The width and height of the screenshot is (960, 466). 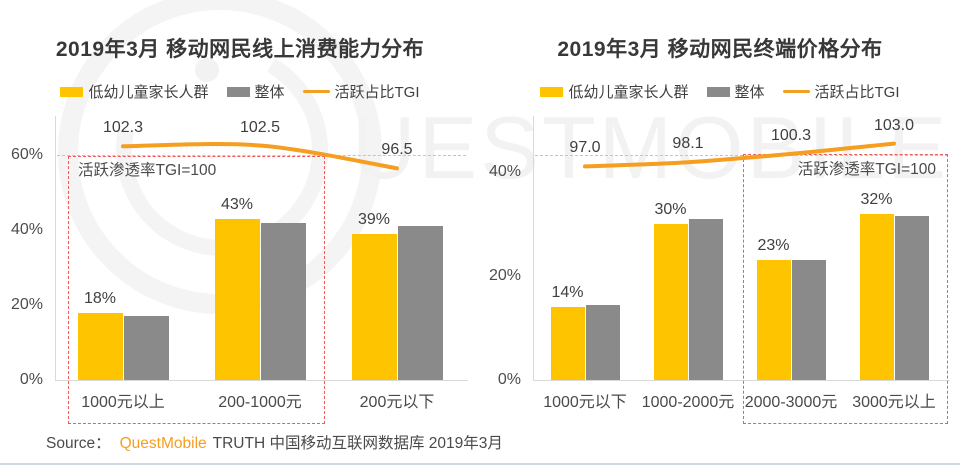 What do you see at coordinates (845, 289) in the screenshot?
I see `tgi-annotation-box` at bounding box center [845, 289].